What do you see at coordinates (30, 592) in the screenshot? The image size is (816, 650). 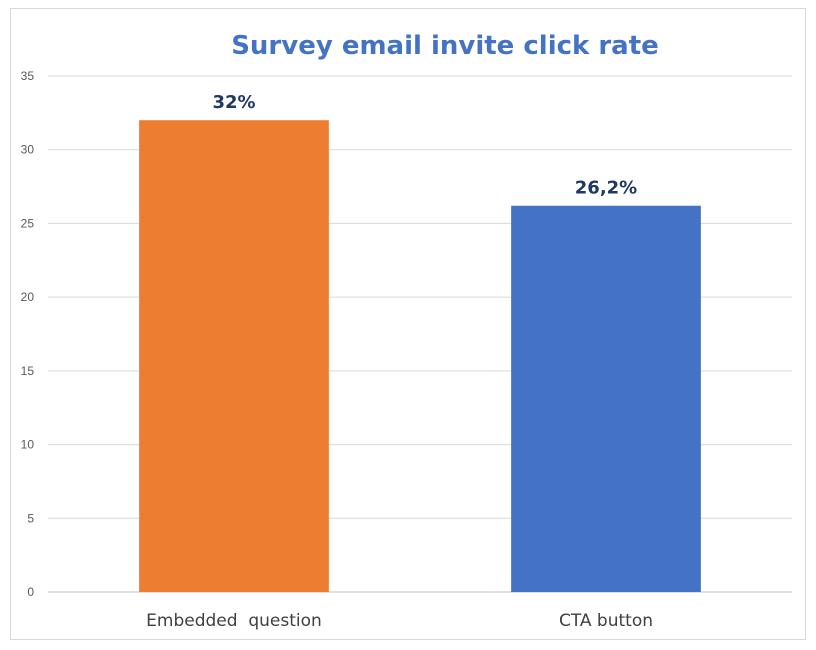 I see `y-tick-label: 0` at bounding box center [30, 592].